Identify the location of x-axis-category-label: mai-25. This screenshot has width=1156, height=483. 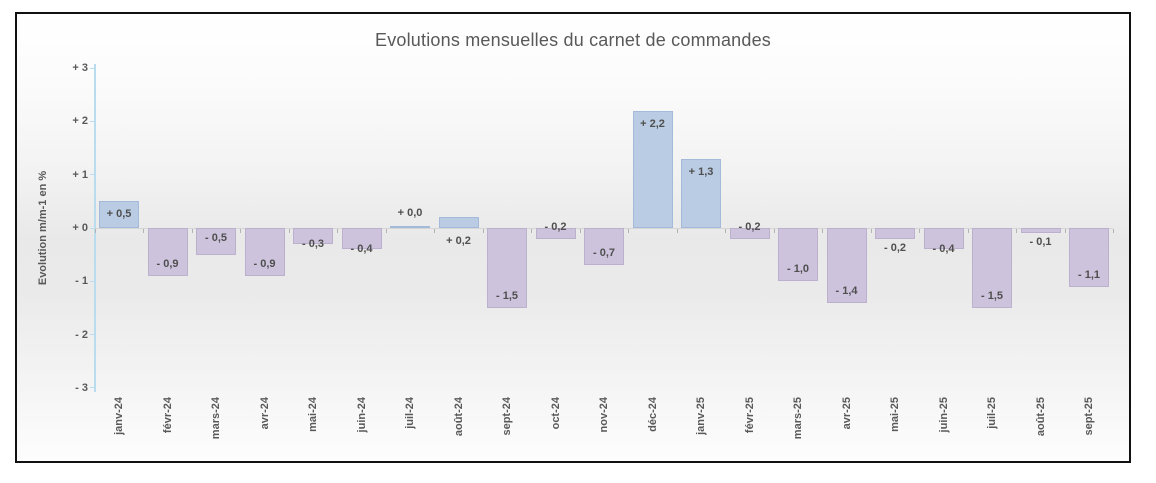
(895, 414).